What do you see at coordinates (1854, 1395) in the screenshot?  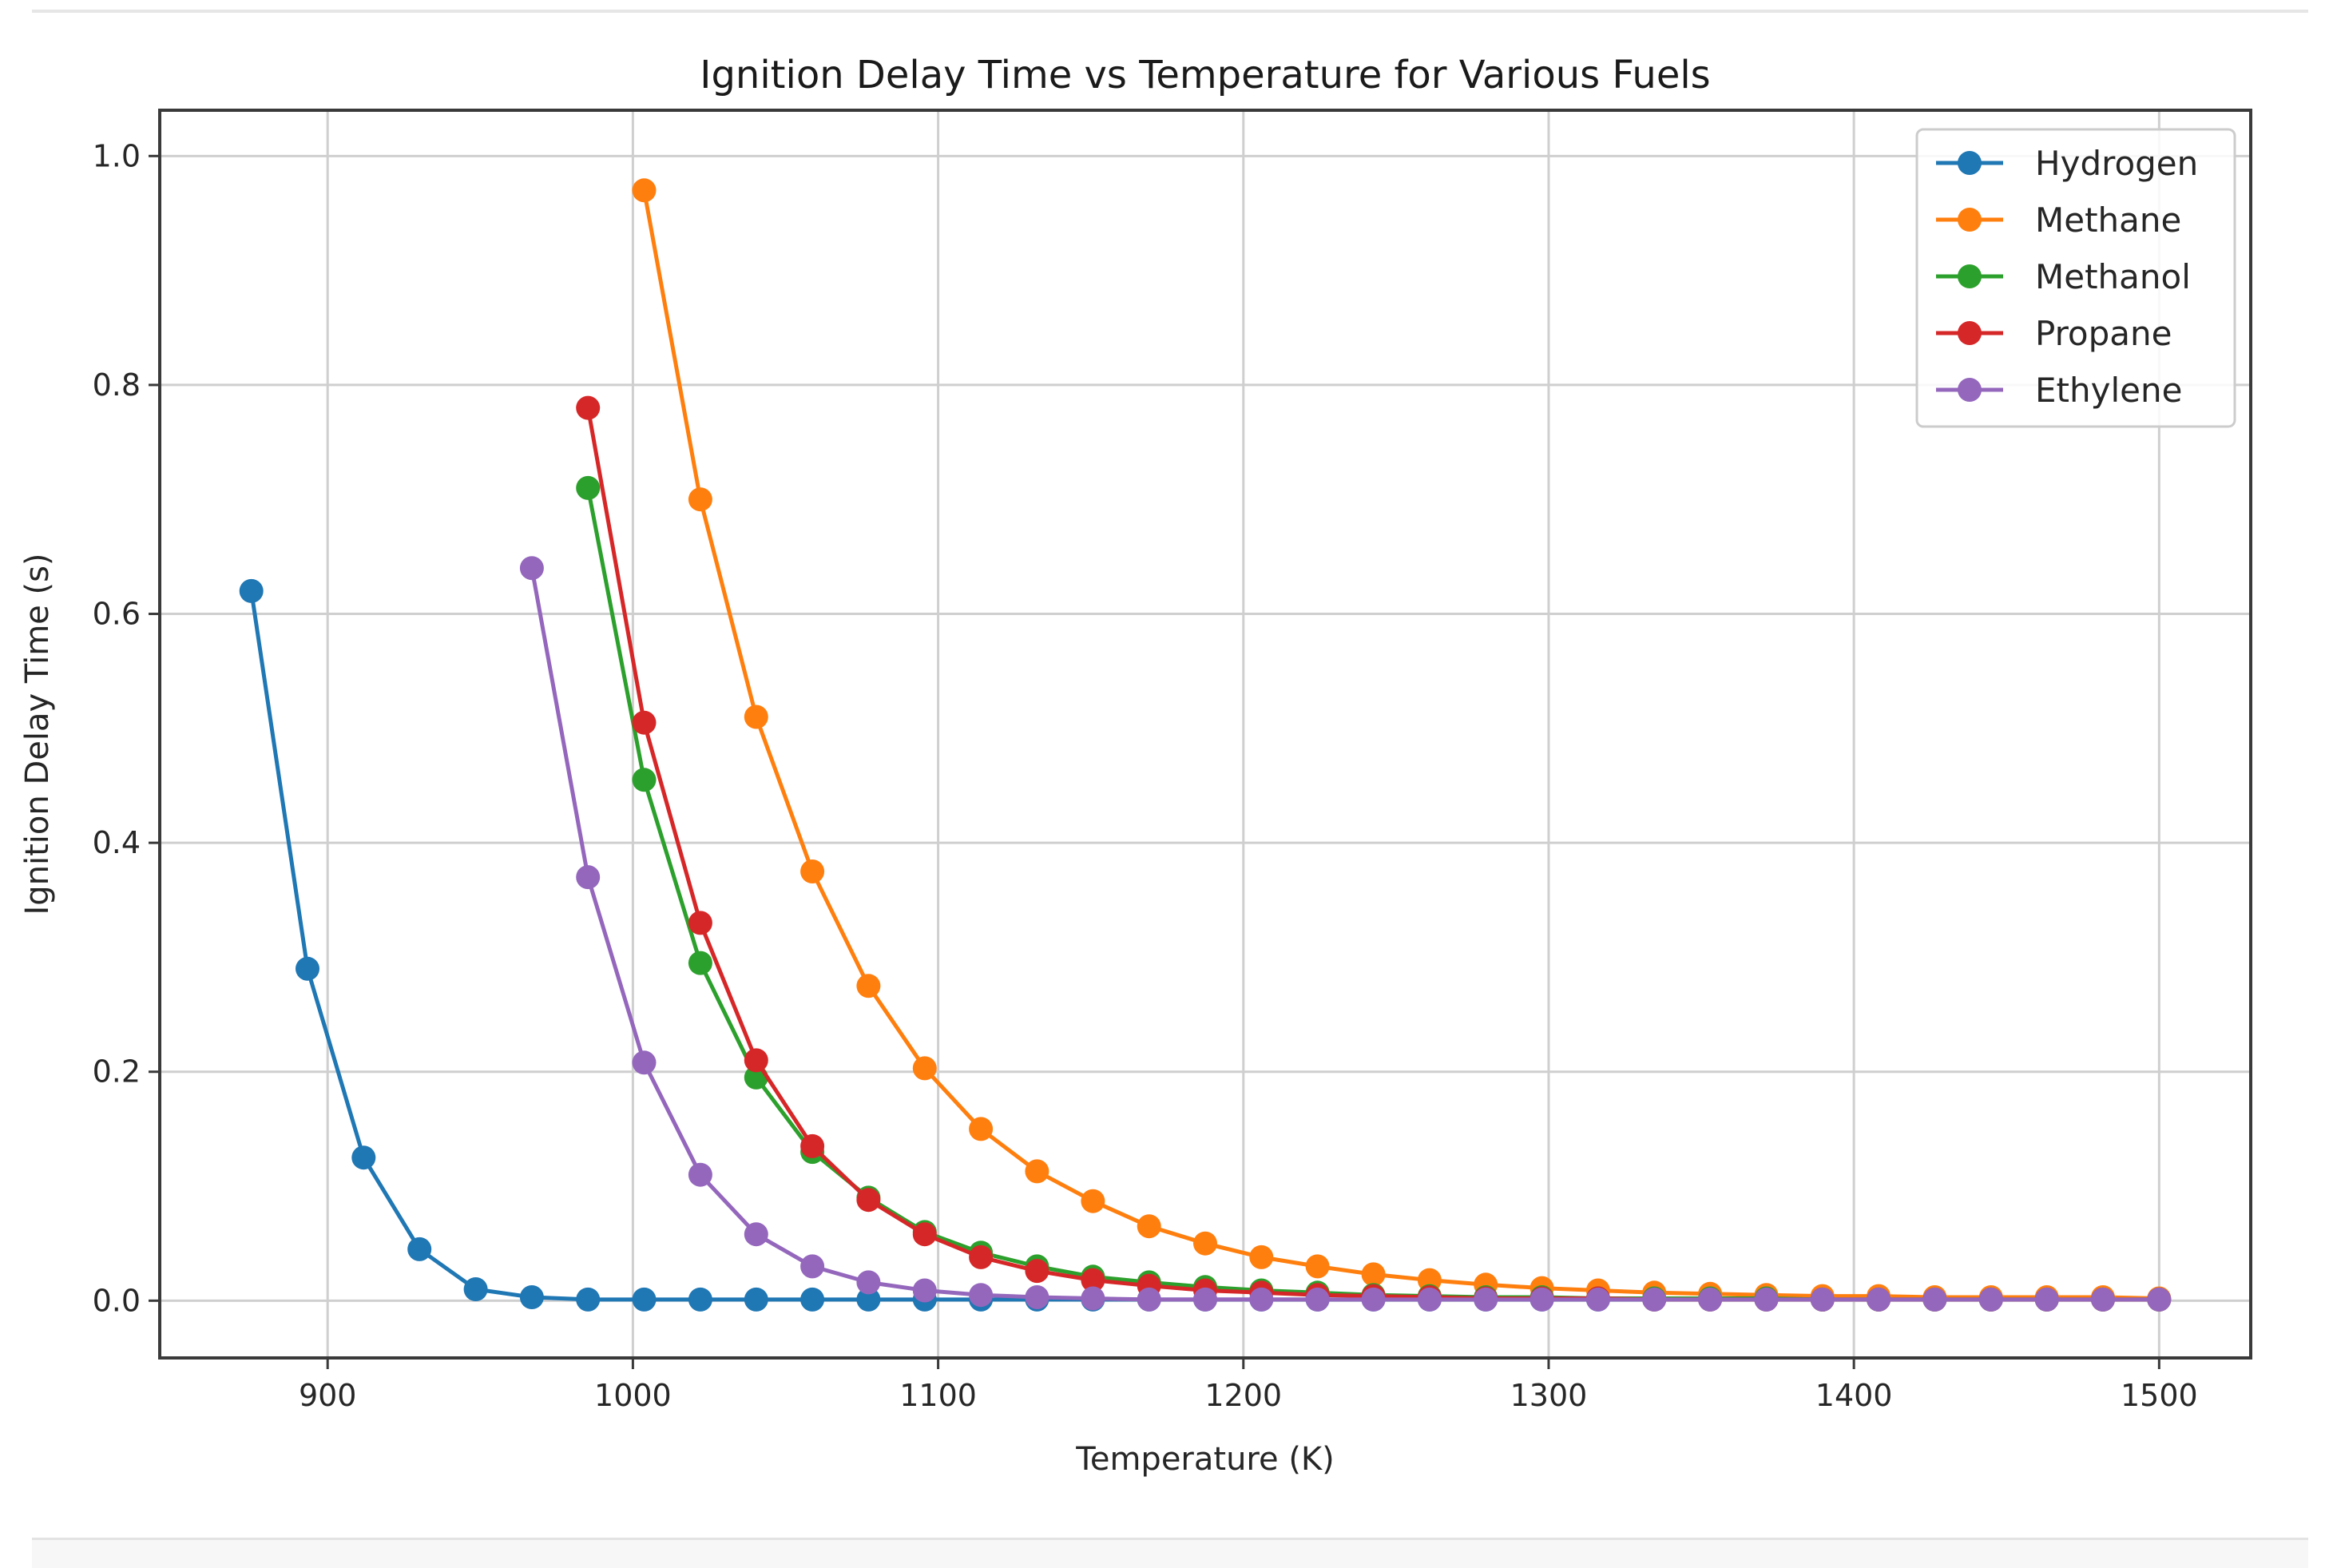 I see `x-tick-label: 1400` at bounding box center [1854, 1395].